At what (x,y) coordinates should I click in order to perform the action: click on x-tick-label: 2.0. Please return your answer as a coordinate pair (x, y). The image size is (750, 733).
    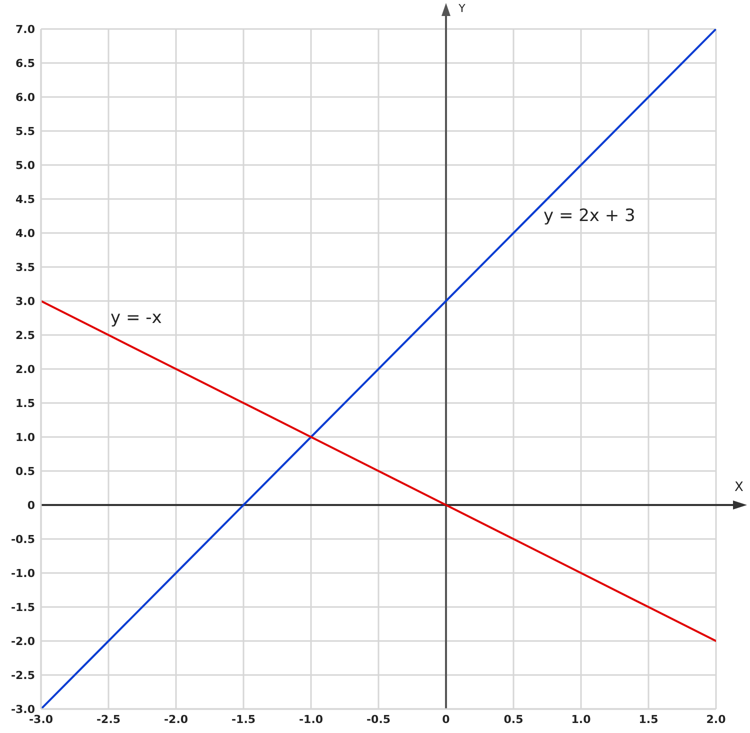
    Looking at the image, I should click on (716, 719).